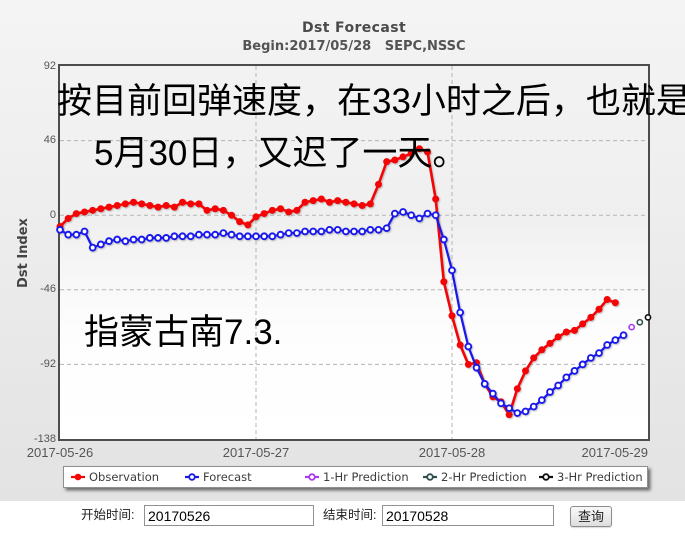 Image resolution: width=685 pixels, height=544 pixels. Describe the element at coordinates (229, 515) in the screenshot. I see `start-time-input` at that location.